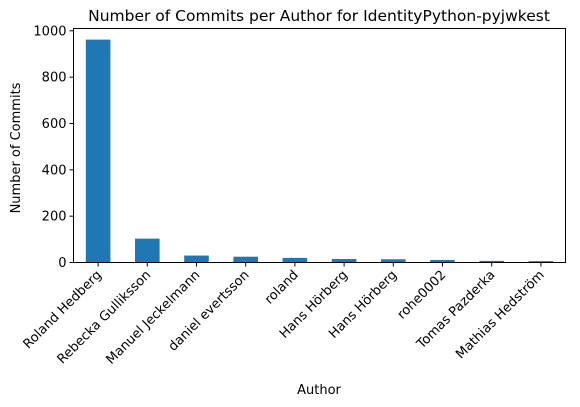  What do you see at coordinates (49, 31) in the screenshot?
I see `y-tick-label-5: 1000` at bounding box center [49, 31].